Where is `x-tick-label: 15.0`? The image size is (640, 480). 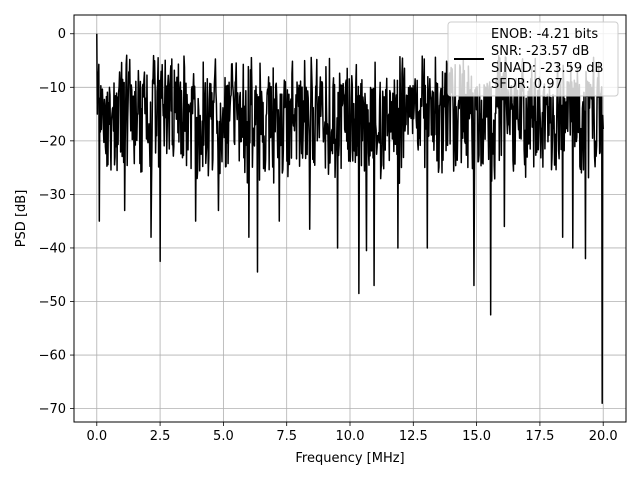 x-tick-label: 15.0 is located at coordinates (476, 436).